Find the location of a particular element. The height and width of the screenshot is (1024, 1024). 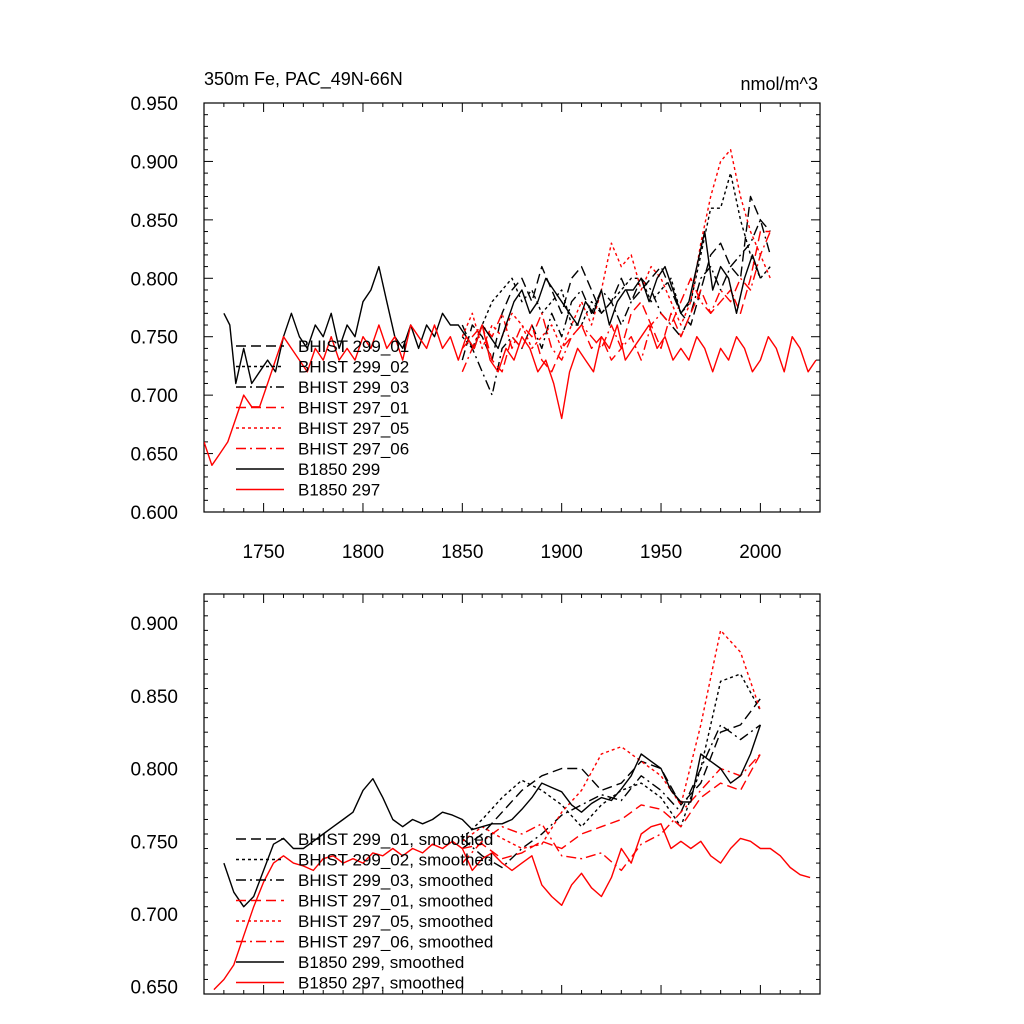

legend-label: BHIST 299_02 is located at coordinates (353, 367).